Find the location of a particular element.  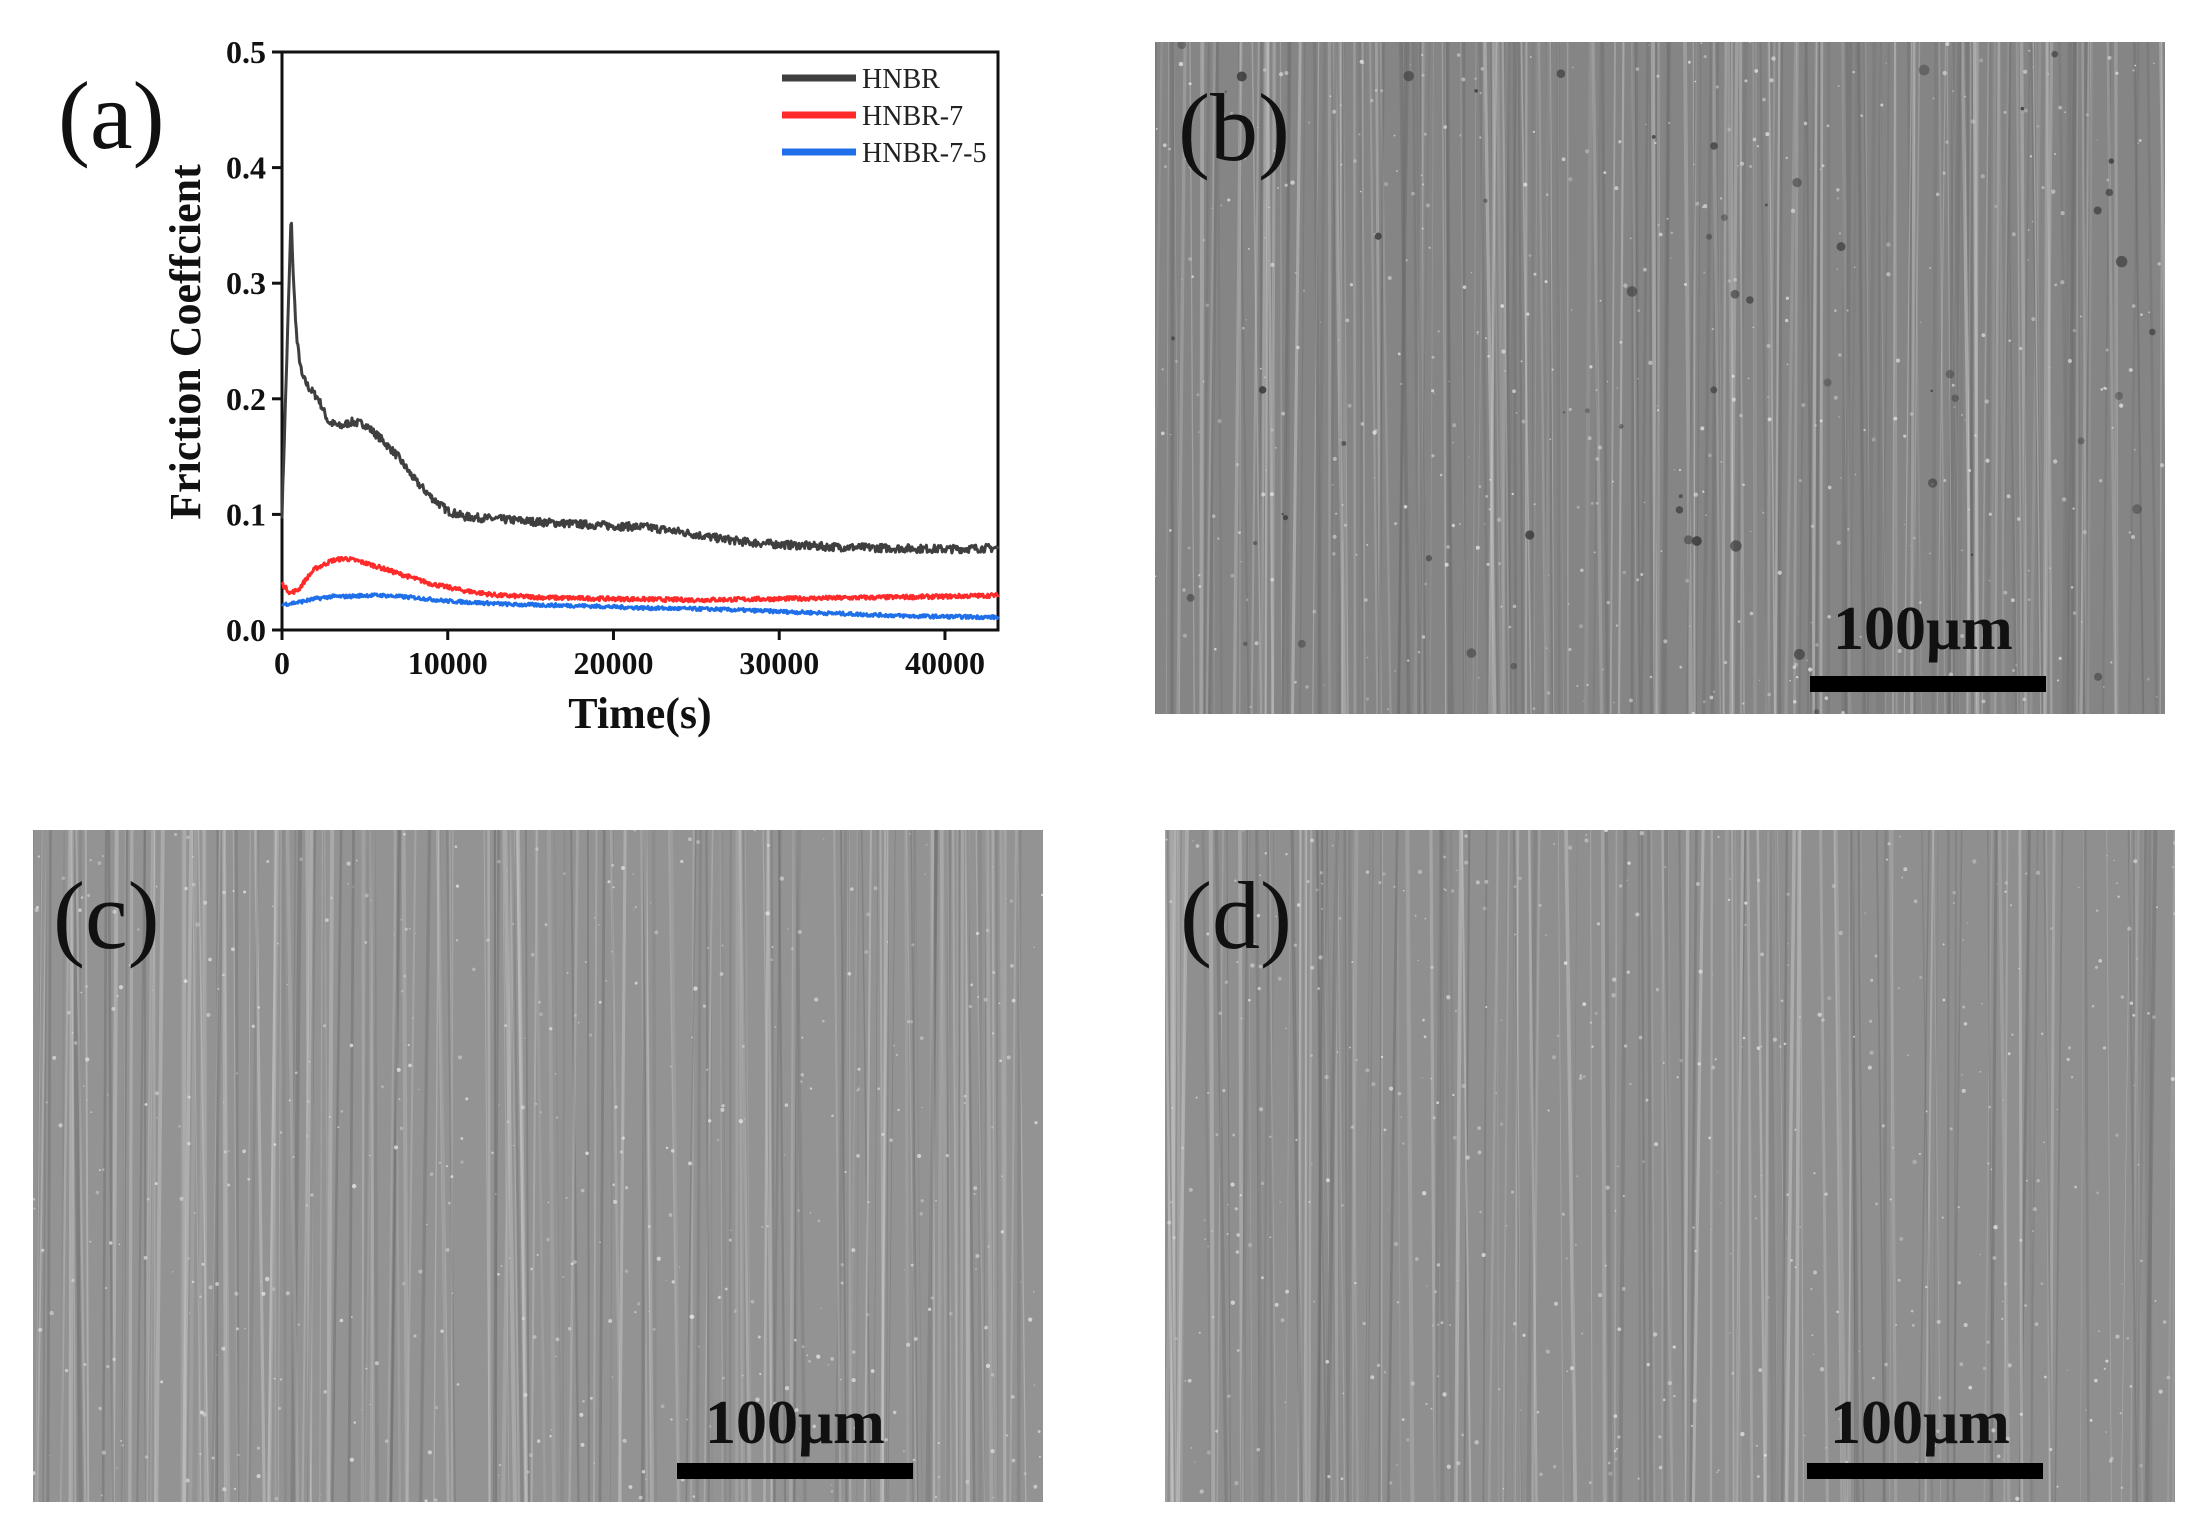

scale-bar-d is located at coordinates (1925, 1471).